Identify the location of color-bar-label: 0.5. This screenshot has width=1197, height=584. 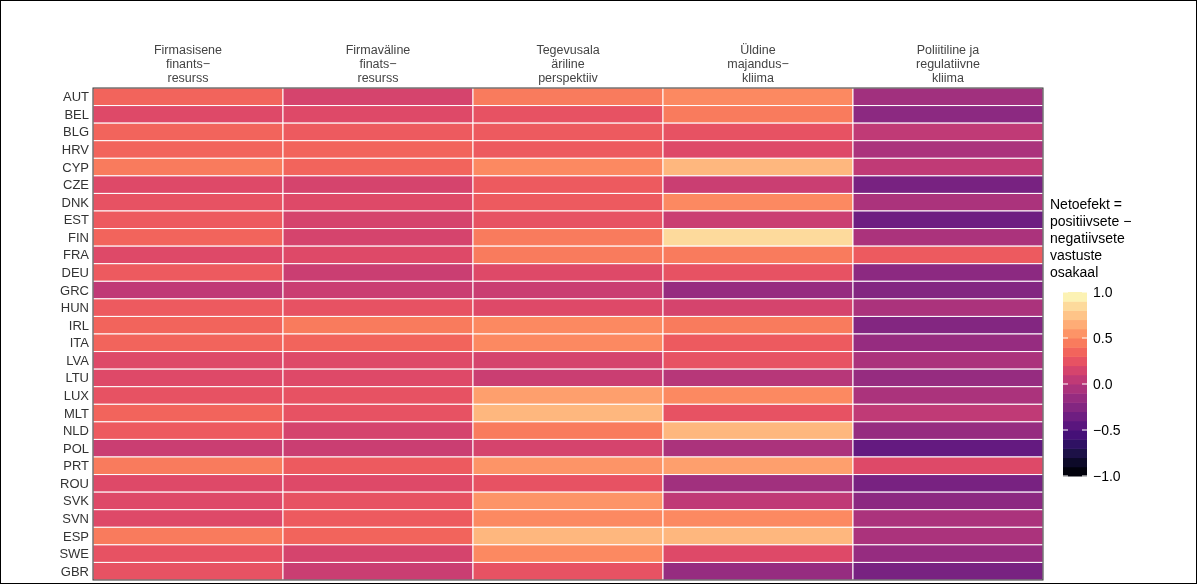
(1103, 337).